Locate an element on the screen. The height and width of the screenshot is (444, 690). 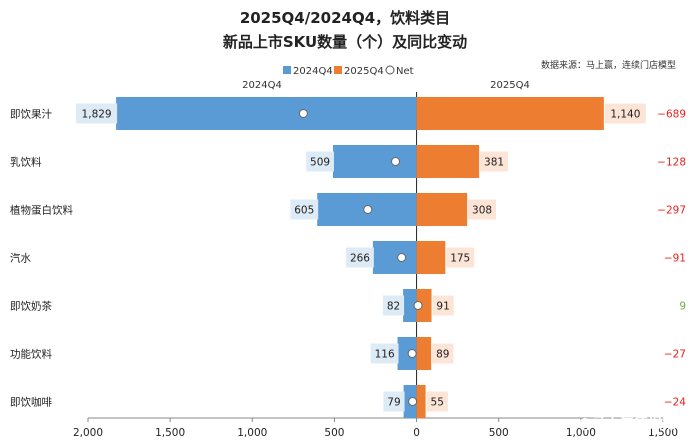
category-label: 即饮果汁 is located at coordinates (31, 114).